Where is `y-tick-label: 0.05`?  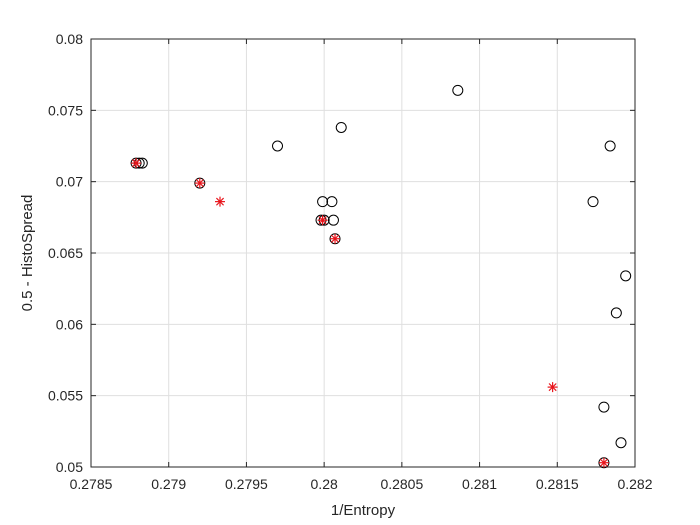 y-tick-label: 0.05 is located at coordinates (69, 467).